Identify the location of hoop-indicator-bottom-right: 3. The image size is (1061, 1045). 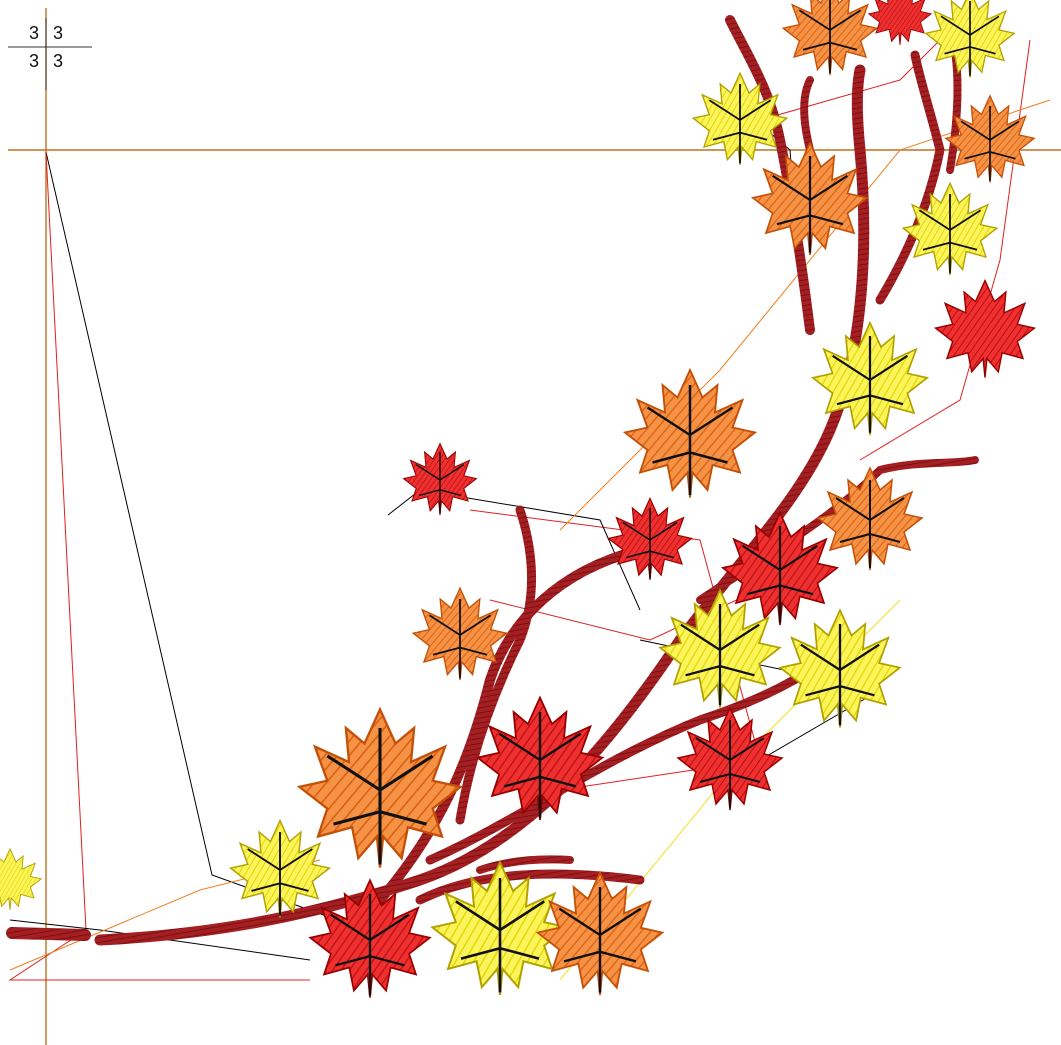
(58, 61).